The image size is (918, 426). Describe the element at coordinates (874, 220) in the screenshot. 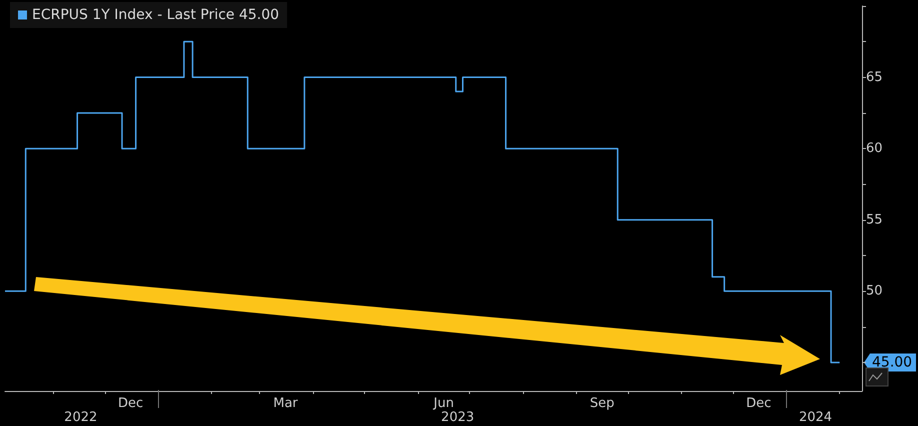

I see `y-tick-label: 55` at that location.